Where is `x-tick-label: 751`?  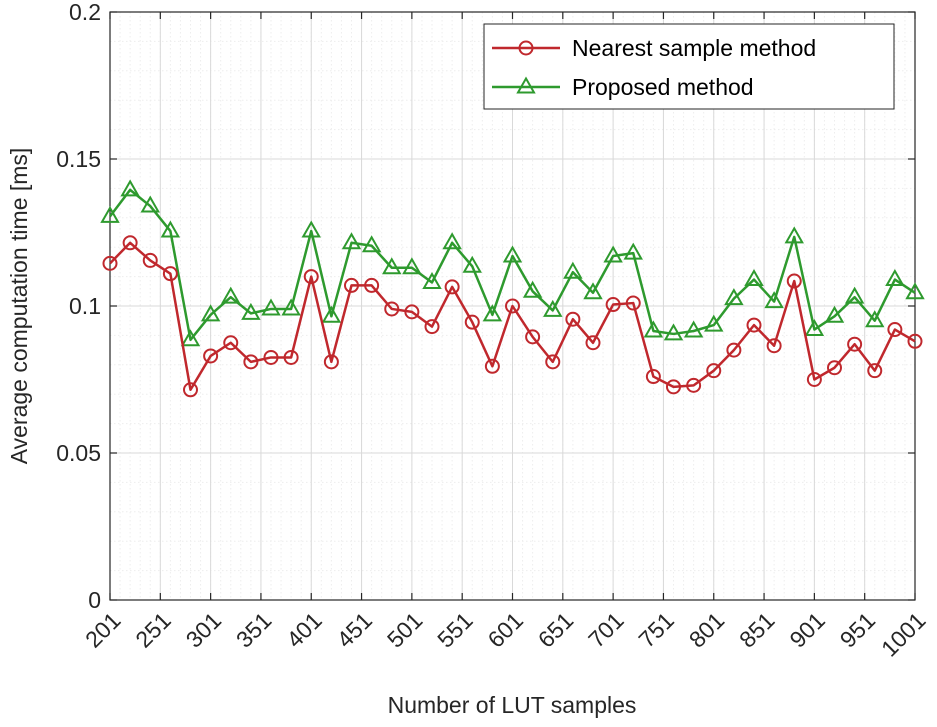 x-tick-label: 751 is located at coordinates (656, 630).